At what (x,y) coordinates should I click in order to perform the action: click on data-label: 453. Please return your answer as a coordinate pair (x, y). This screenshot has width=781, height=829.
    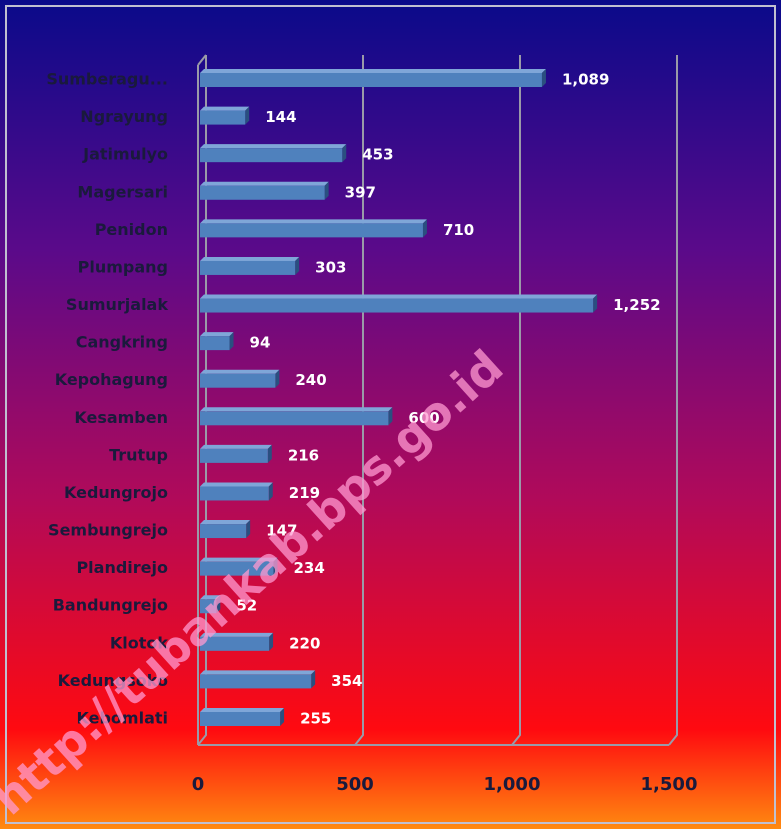
    Looking at the image, I should click on (377, 155).